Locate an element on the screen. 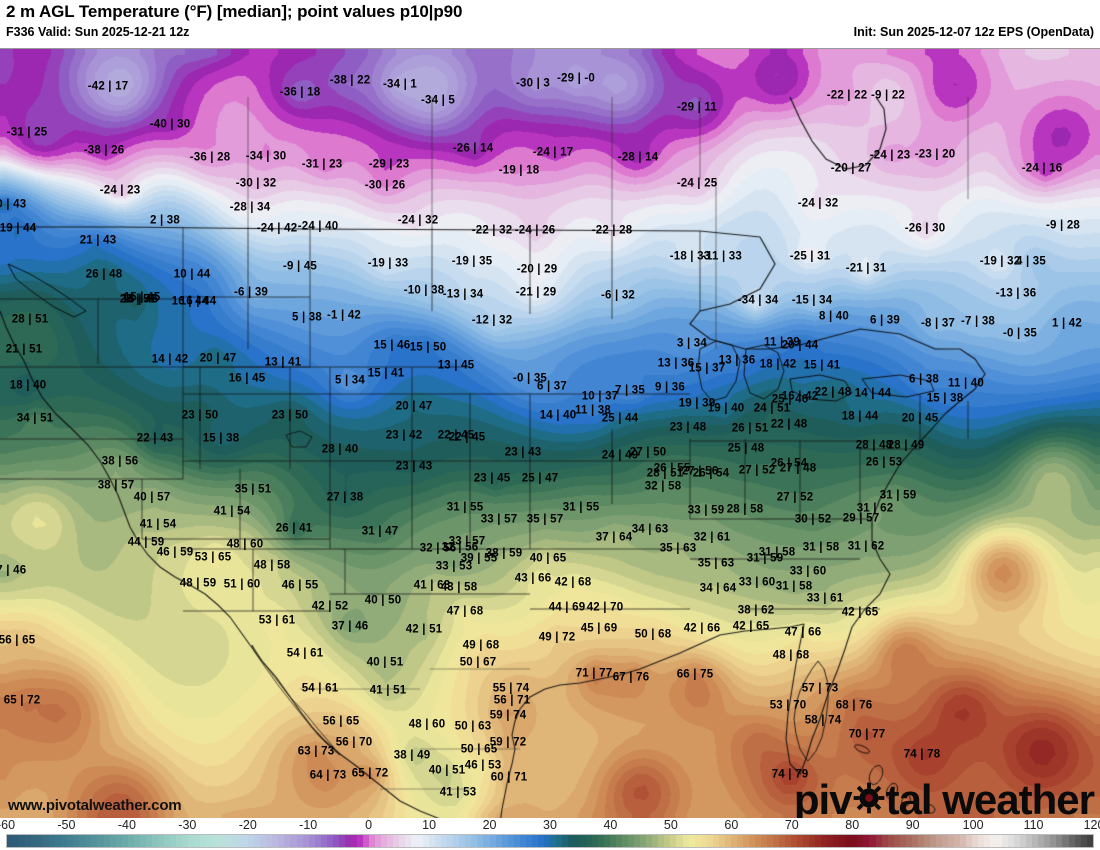 This screenshot has width=1100, height=850. point-value-label: 42 | 65 is located at coordinates (860, 612).